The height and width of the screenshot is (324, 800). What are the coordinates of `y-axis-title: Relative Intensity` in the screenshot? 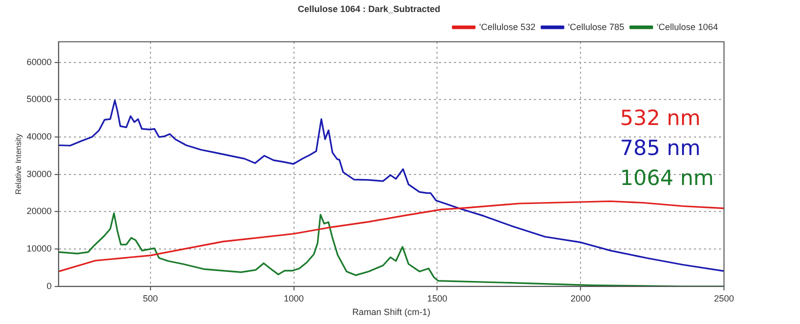 It's located at (19, 164).